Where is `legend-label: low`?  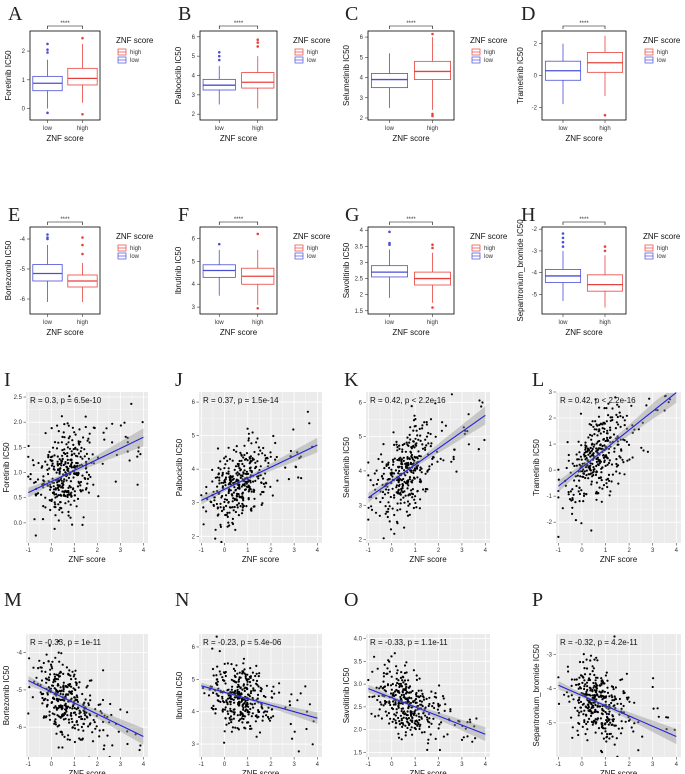
legend-label: low is located at coordinates (662, 257).